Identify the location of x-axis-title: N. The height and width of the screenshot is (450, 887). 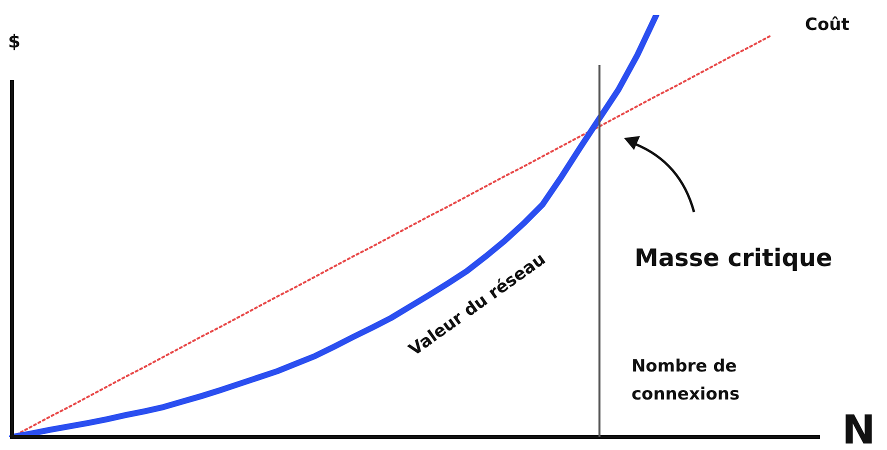
(859, 428).